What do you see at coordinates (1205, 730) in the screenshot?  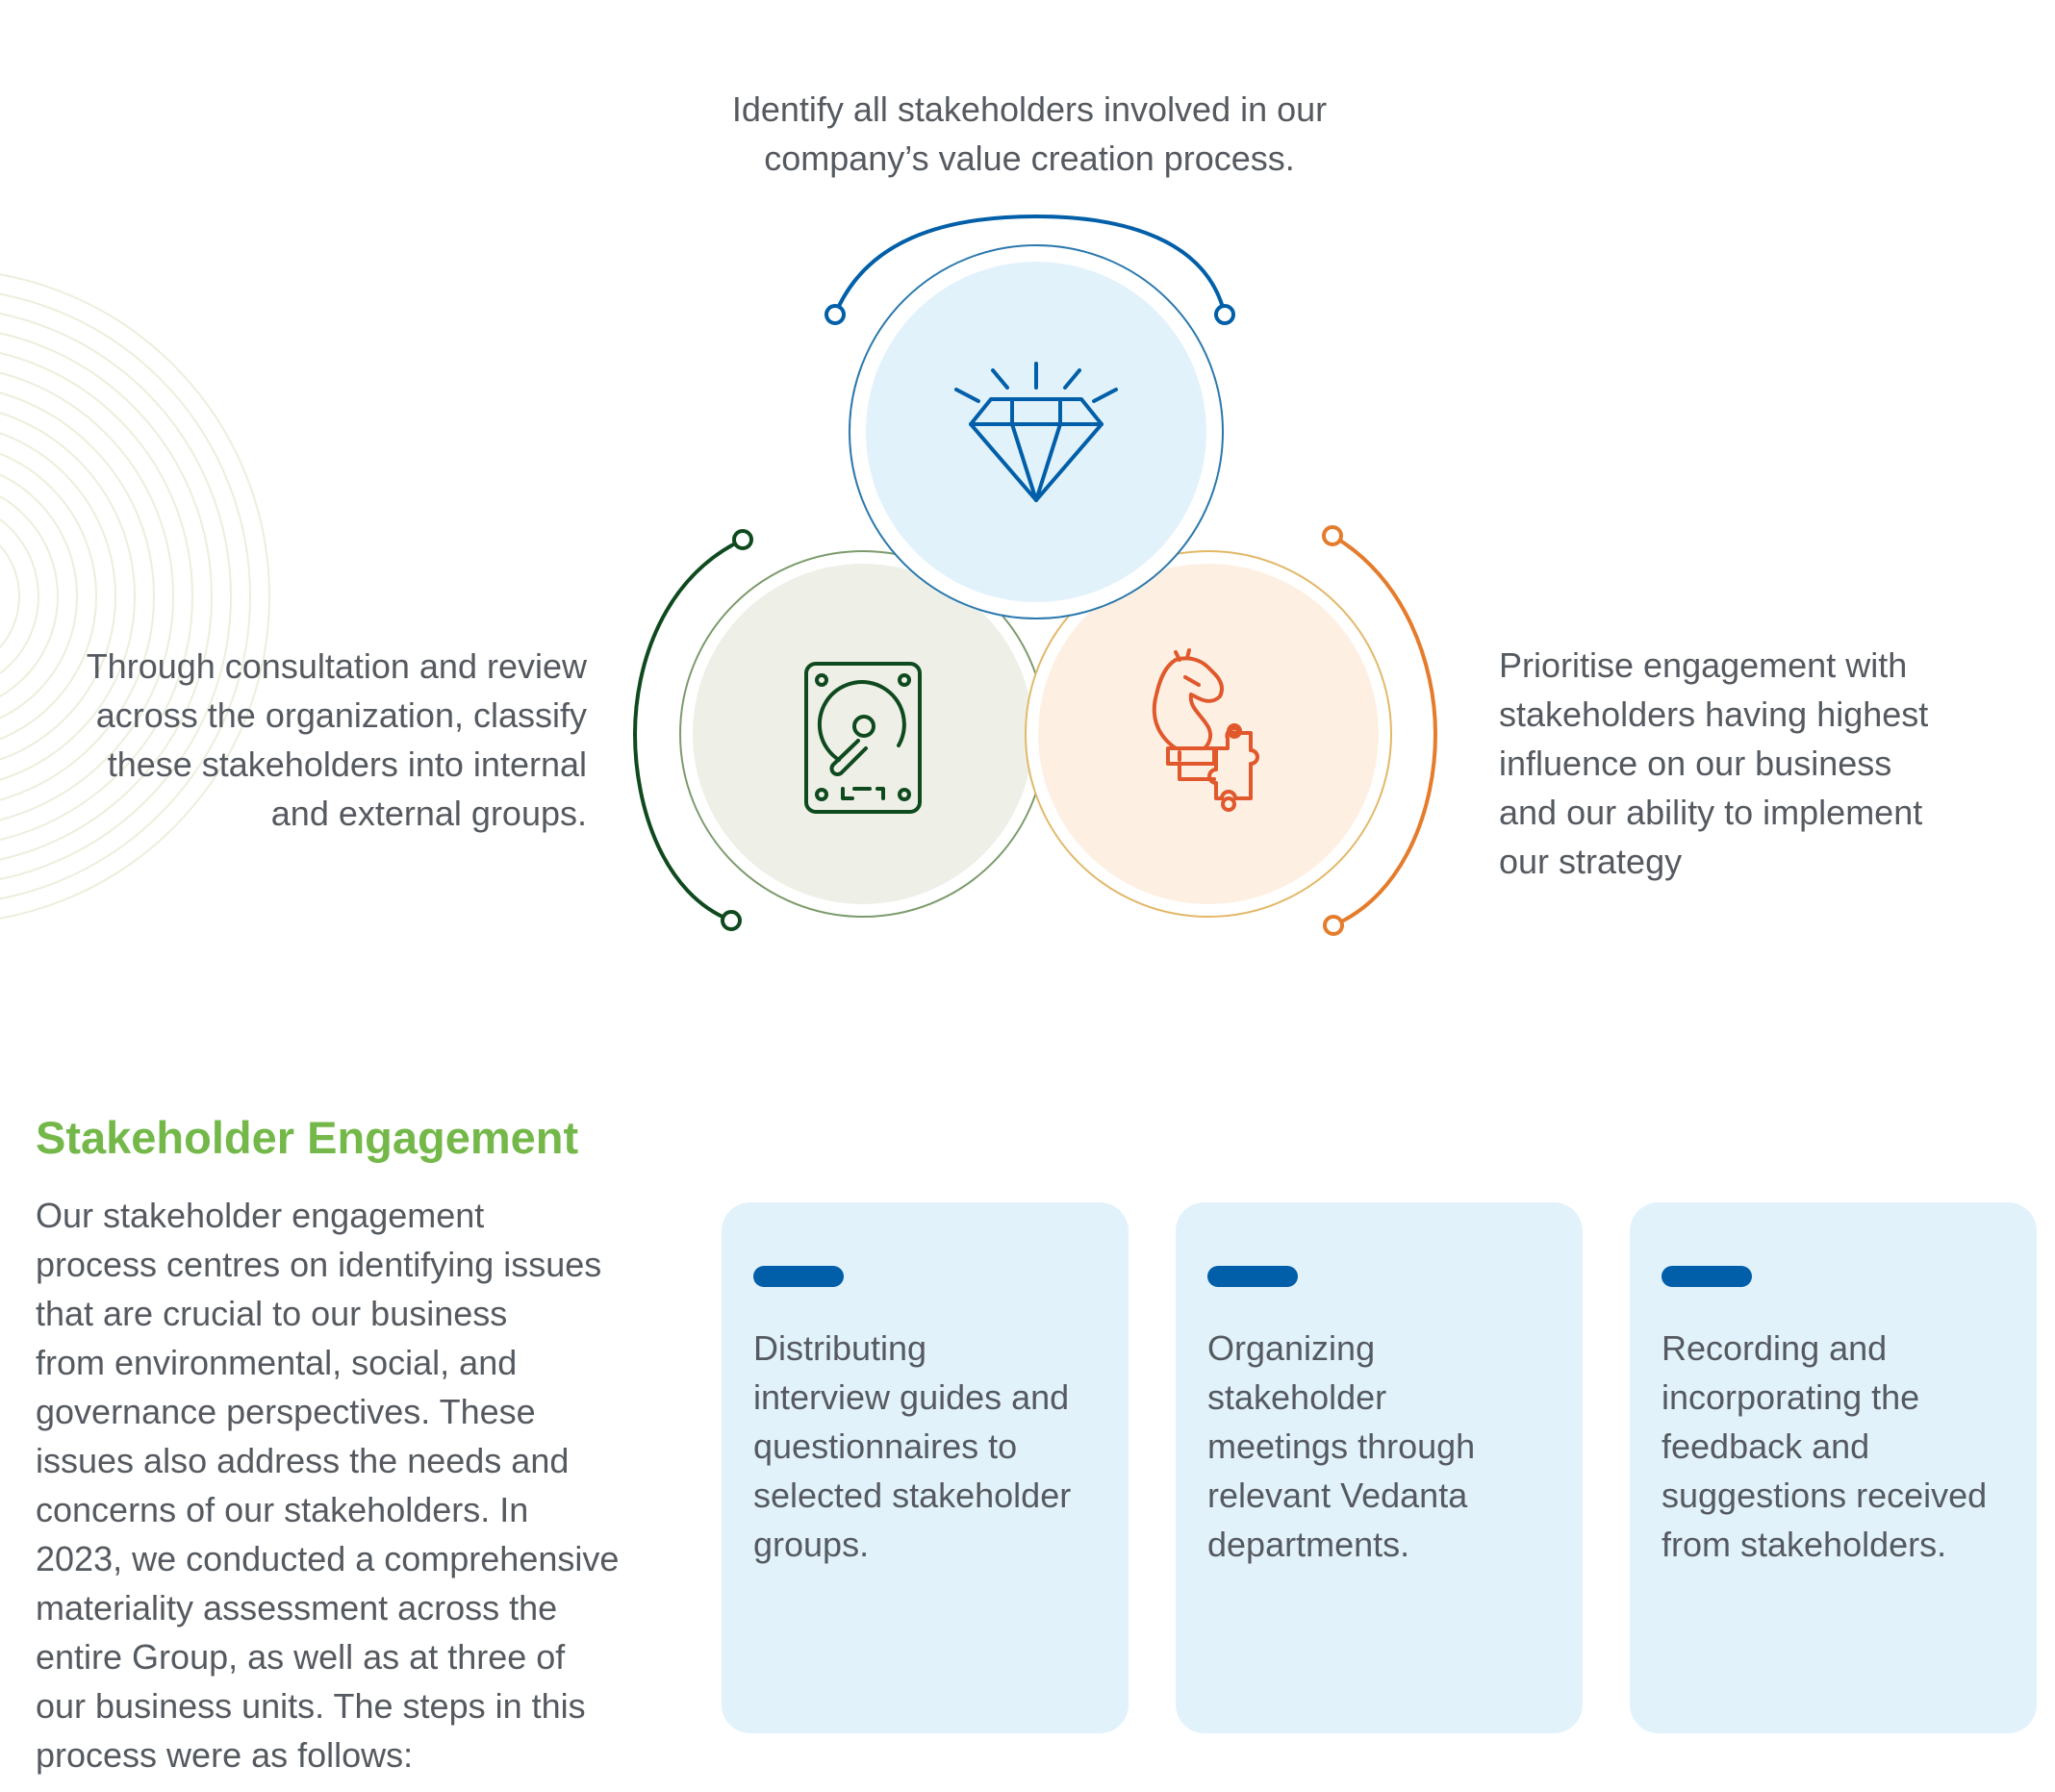 I see `chess-knight-puzzle-icon` at bounding box center [1205, 730].